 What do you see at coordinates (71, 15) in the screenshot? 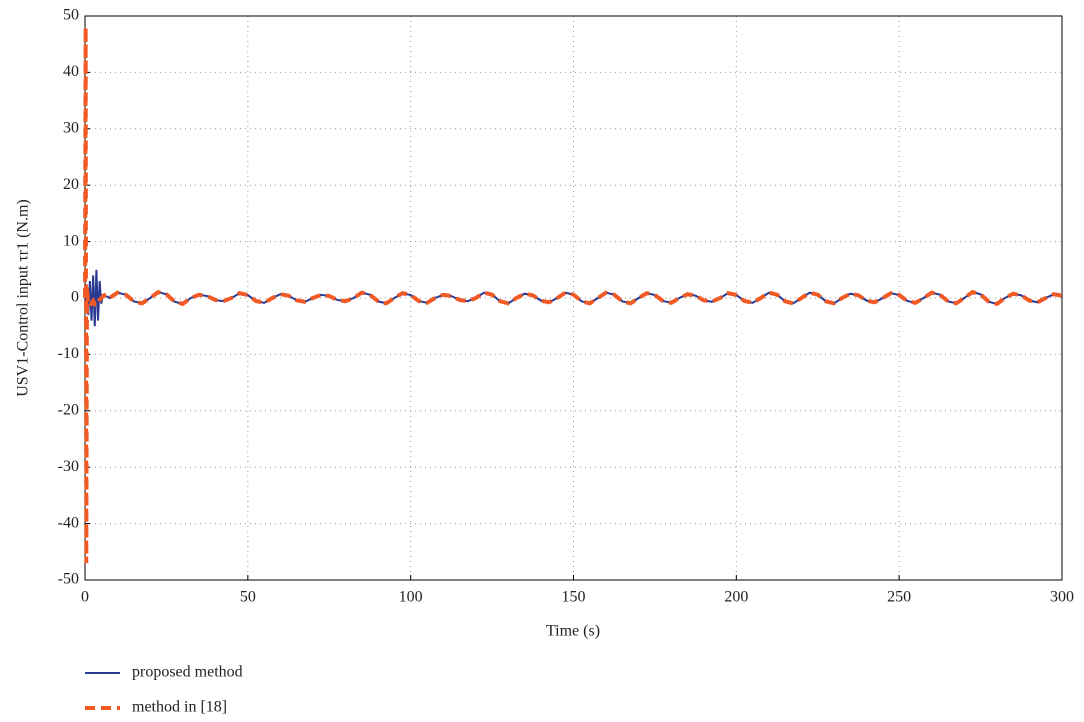
I see `y-tick-label: 50` at bounding box center [71, 15].